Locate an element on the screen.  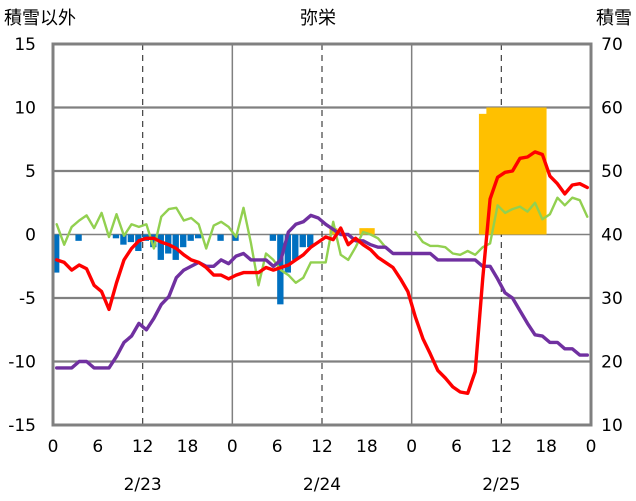
x-axis-ticks: 0 6 12 18 0 6 12 18 0 6 12 18 0 is located at coordinates (322, 447).